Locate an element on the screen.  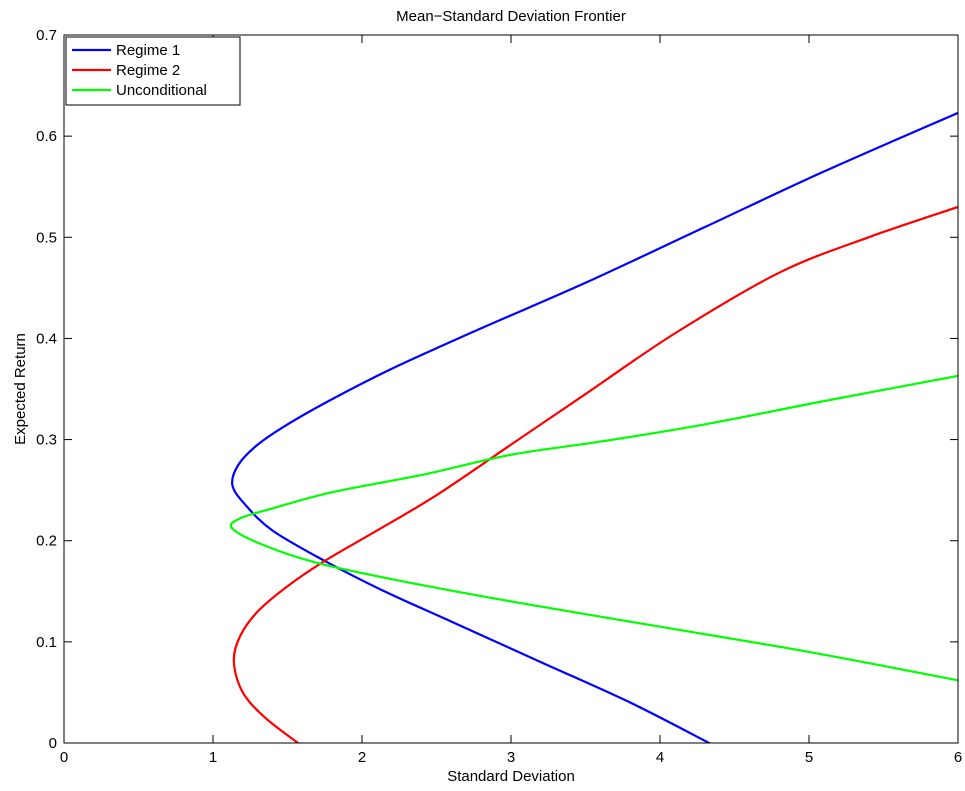
y-tick-label: 0 is located at coordinates (53, 743).